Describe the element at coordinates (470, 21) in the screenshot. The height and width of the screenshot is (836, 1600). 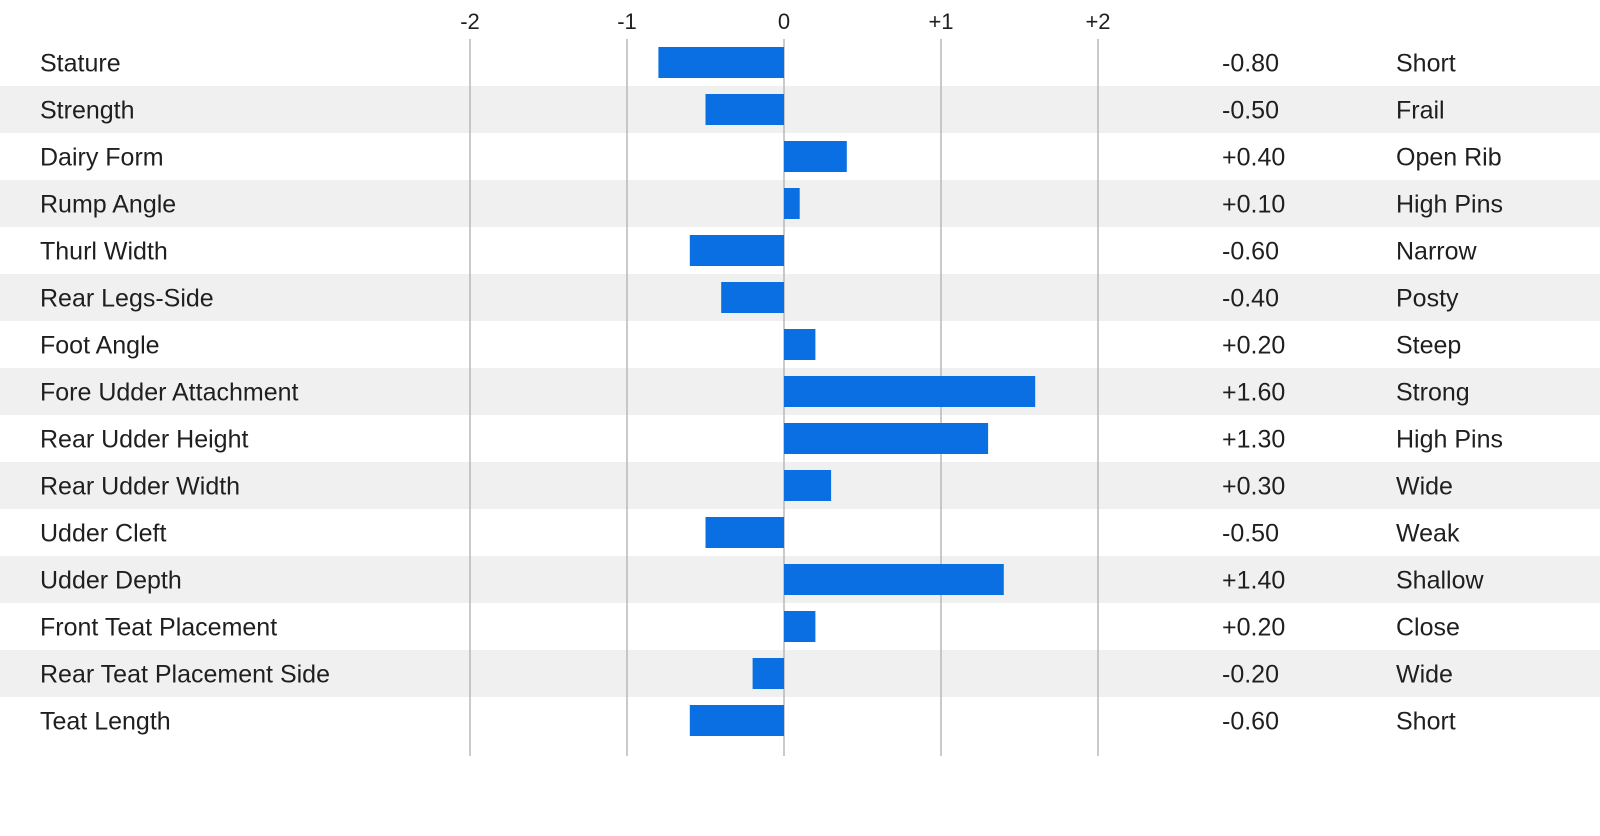
I see `x-tick-label: -2` at that location.